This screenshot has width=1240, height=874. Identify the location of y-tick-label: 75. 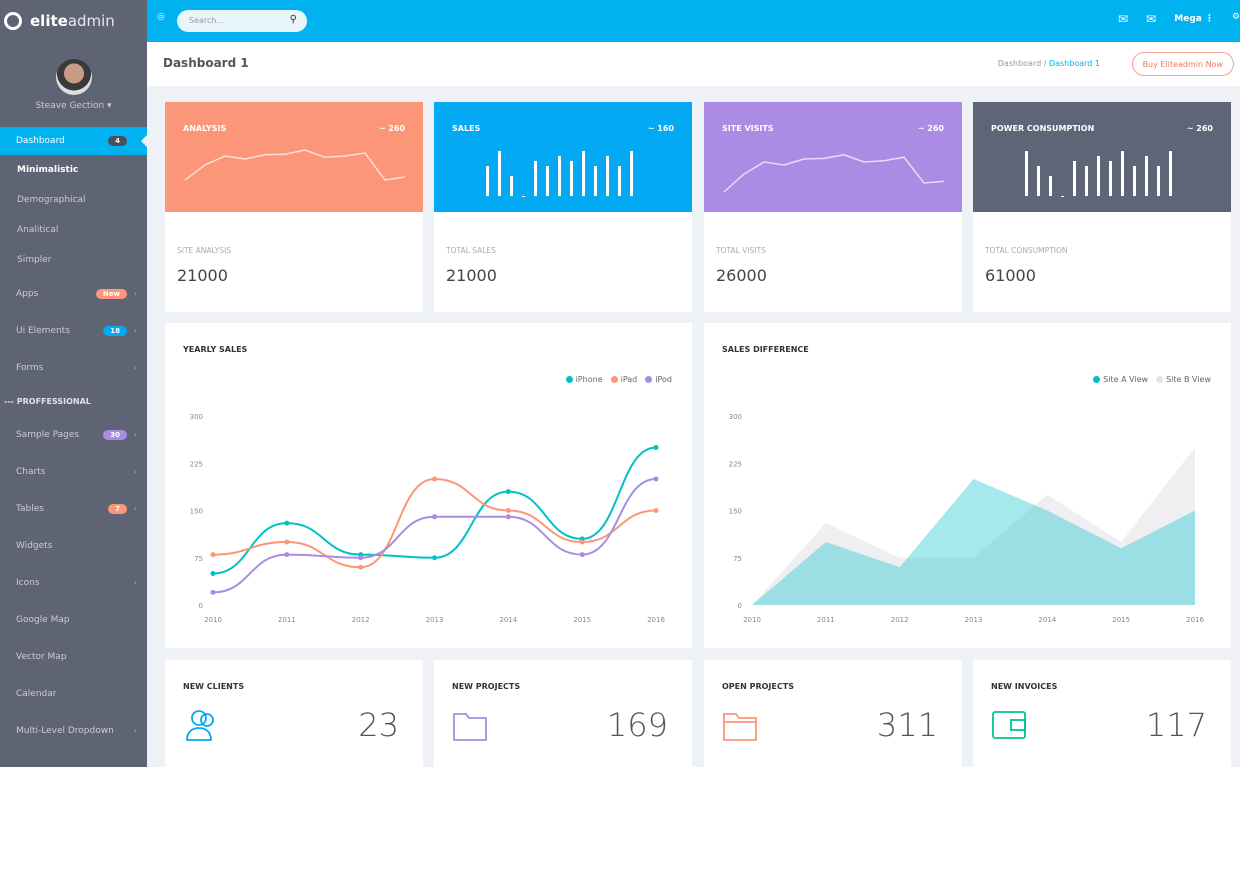
(737, 559).